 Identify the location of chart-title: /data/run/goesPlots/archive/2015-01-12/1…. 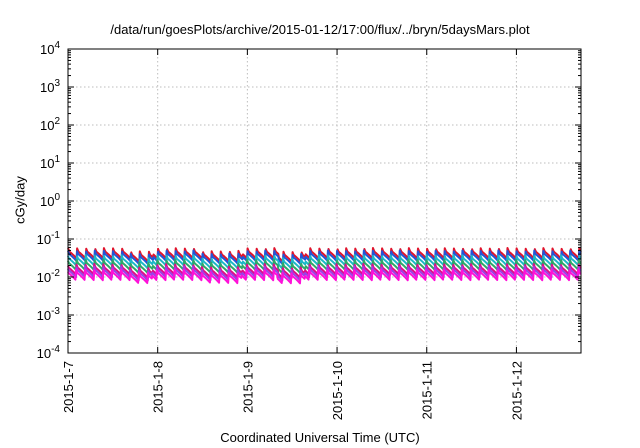
(320, 29).